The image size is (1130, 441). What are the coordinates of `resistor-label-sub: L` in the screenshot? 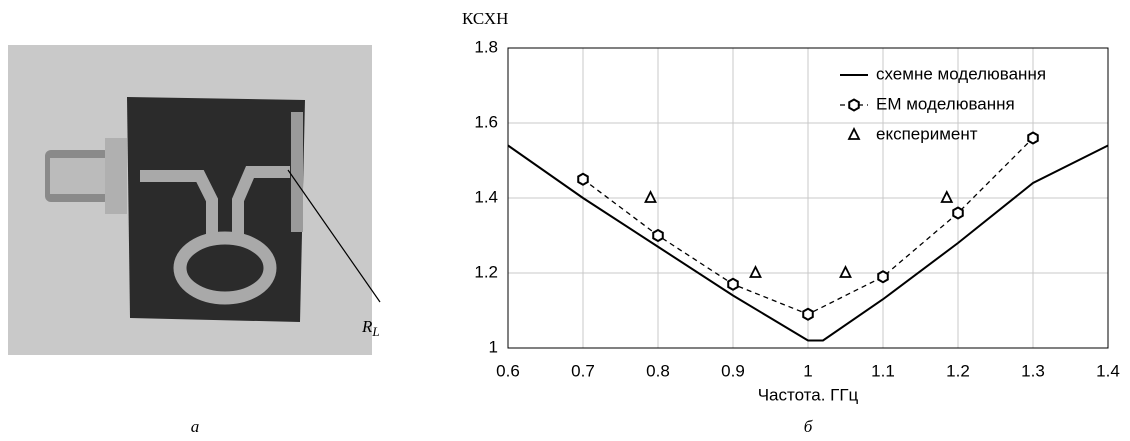 It's located at (375, 331).